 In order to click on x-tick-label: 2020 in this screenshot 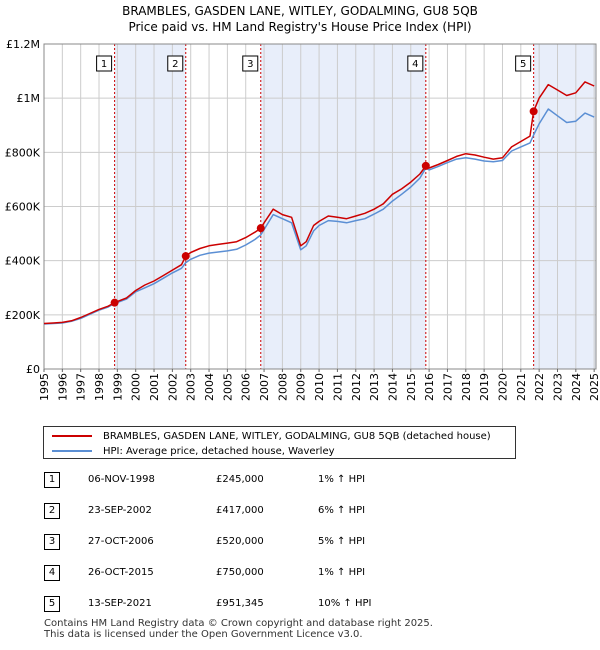, I will do `click(502, 387)`.